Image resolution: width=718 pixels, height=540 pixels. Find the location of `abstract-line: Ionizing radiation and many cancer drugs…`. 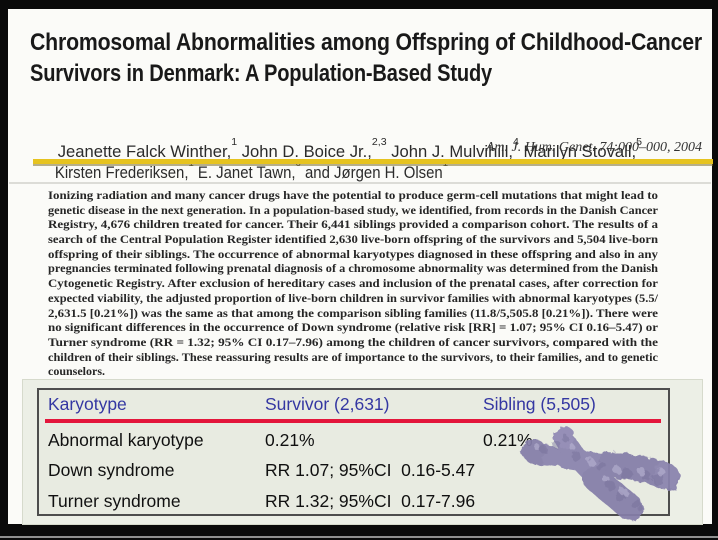

abstract-line: Ionizing radiation and many cancer drugs… is located at coordinates (353, 195).